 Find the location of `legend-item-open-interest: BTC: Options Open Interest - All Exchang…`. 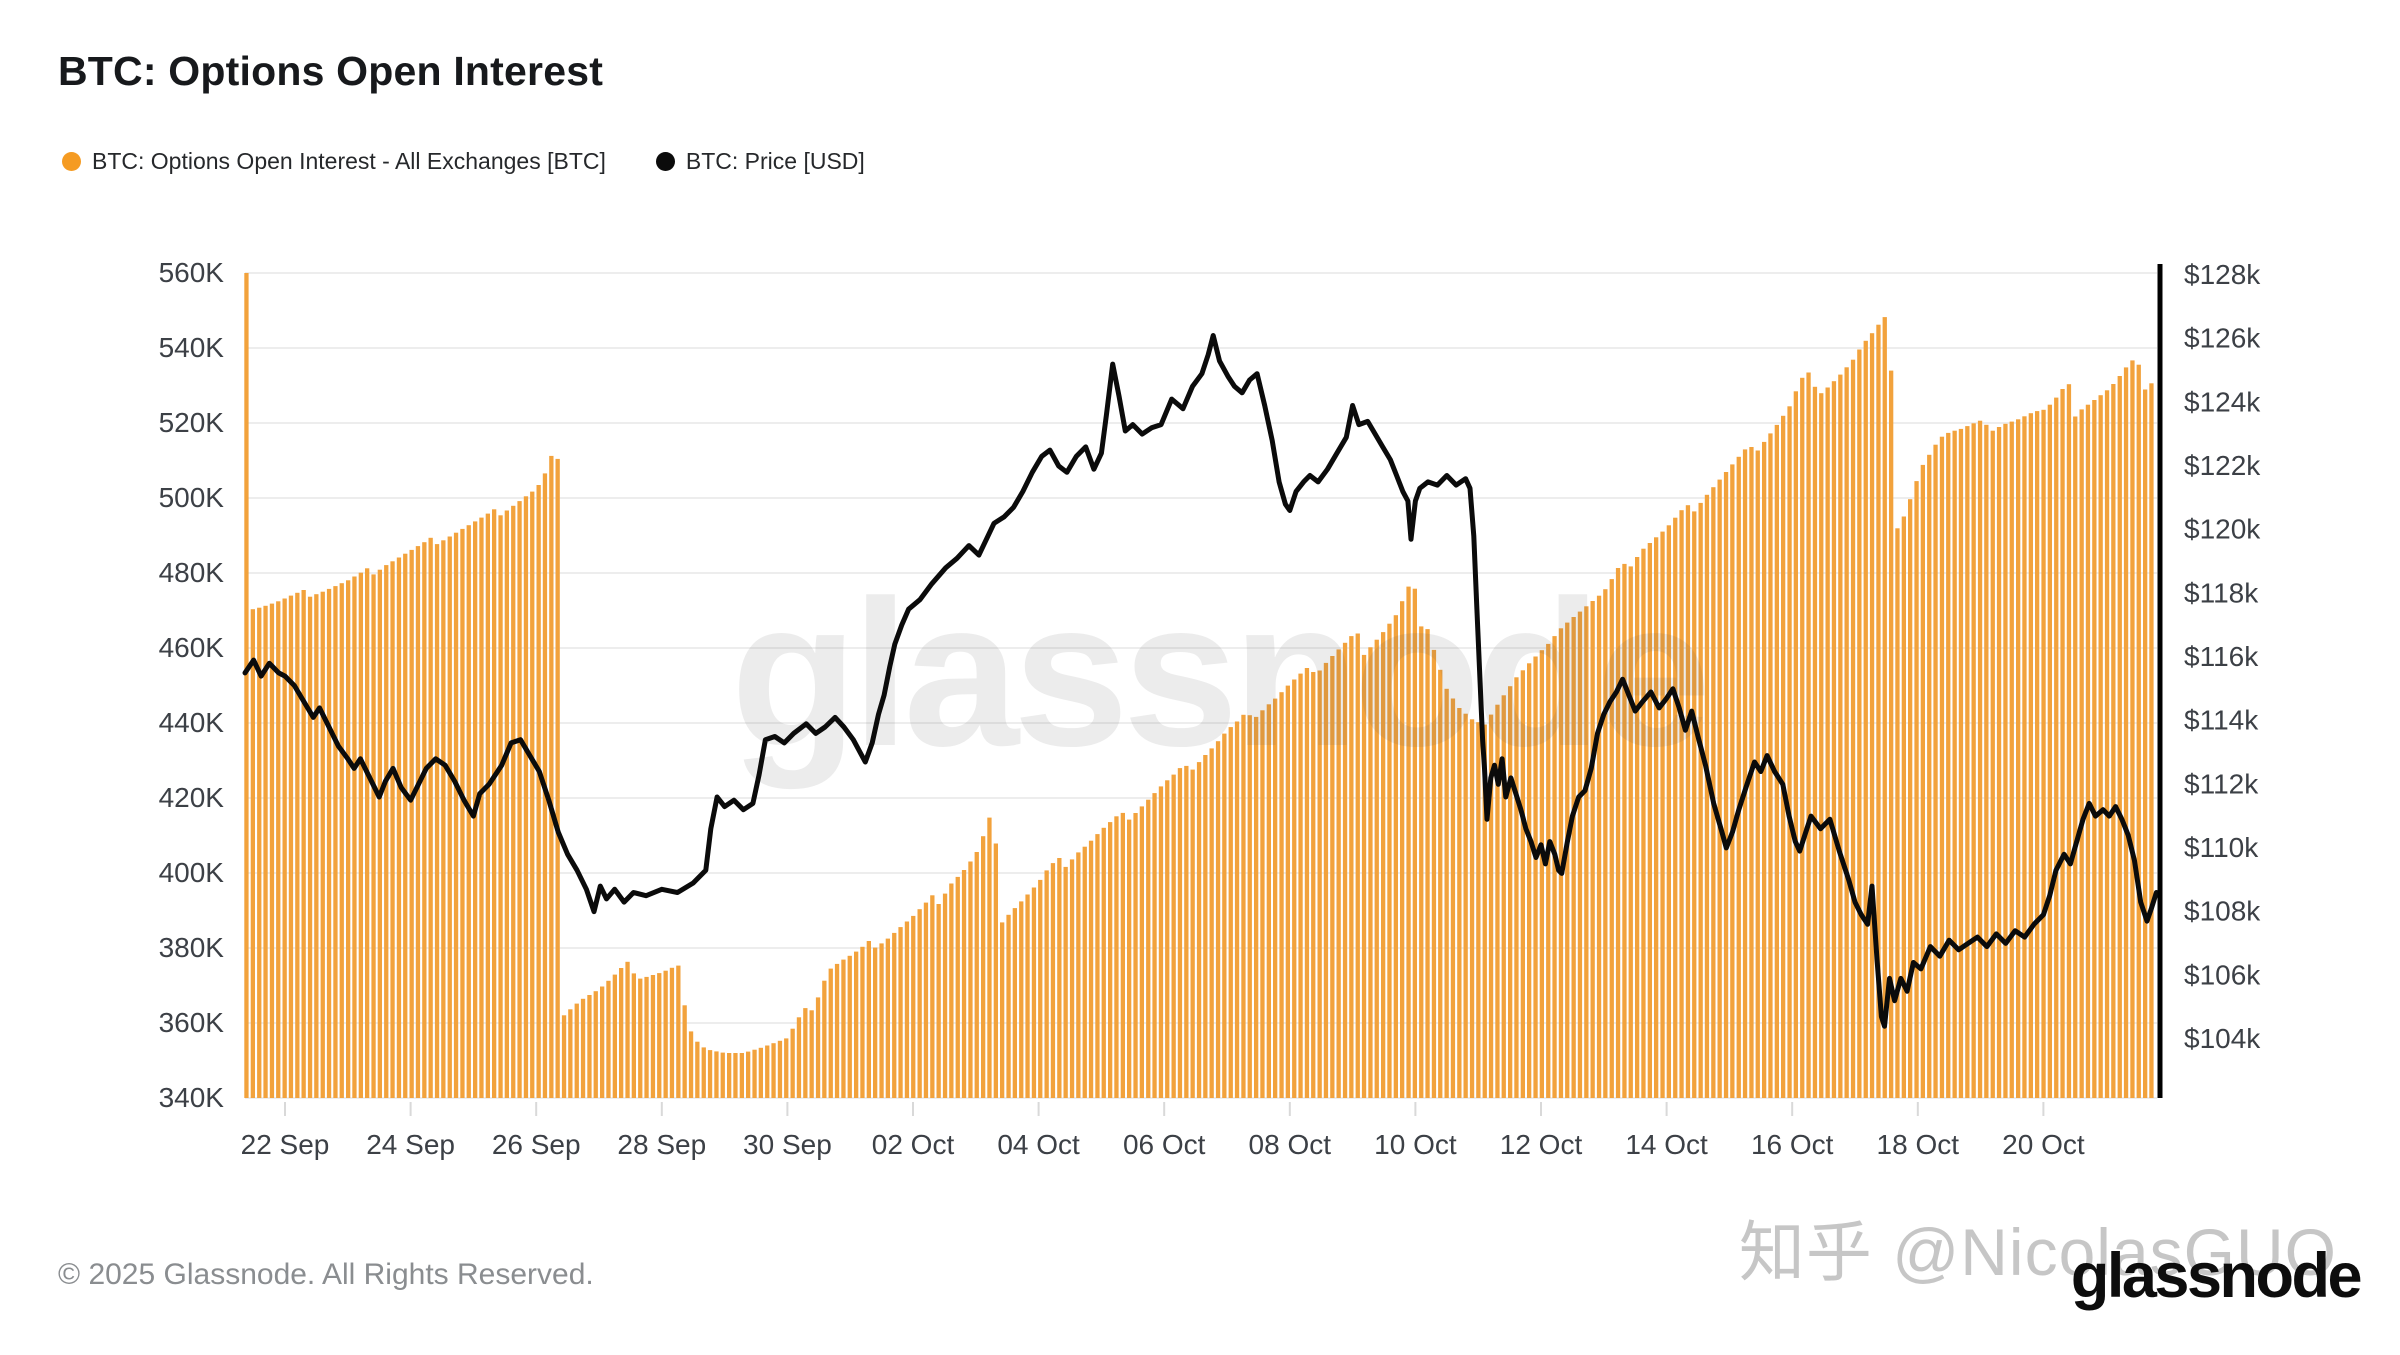

legend-item-open-interest: BTC: Options Open Interest - All Exchang… is located at coordinates (334, 161).